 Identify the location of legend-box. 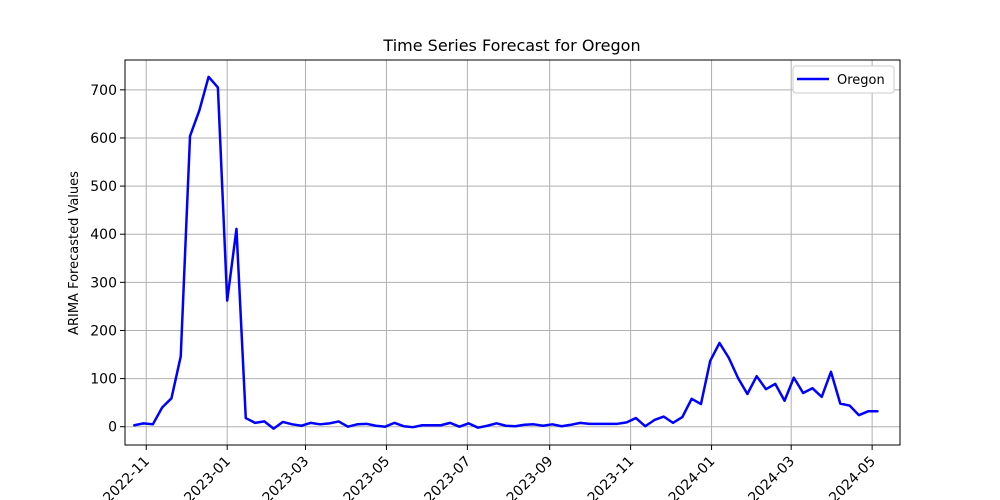
(843, 79).